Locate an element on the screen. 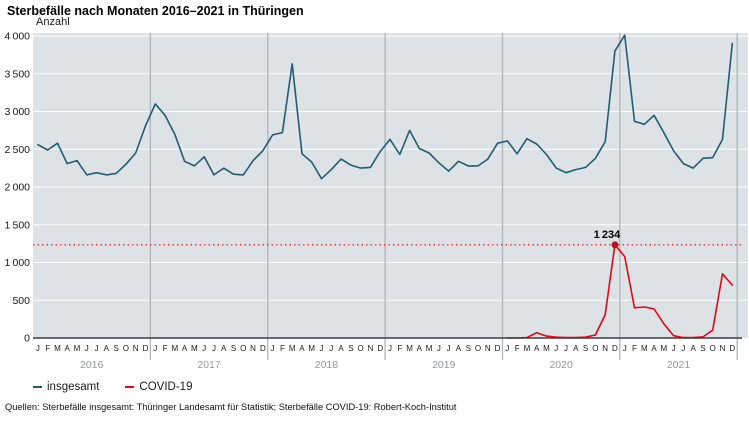 The image size is (749, 424). peak-annotation: 1 234 is located at coordinates (608, 235).